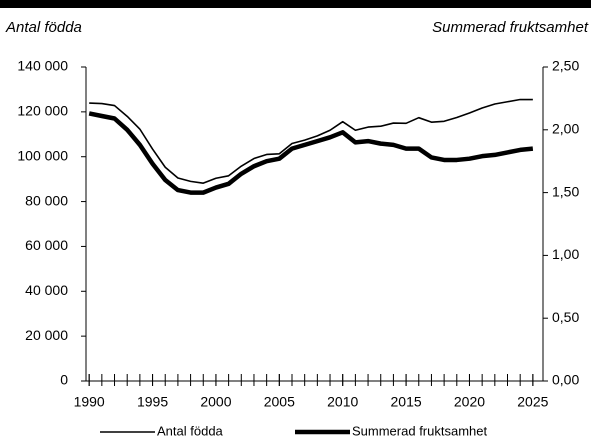 Image resolution: width=591 pixels, height=441 pixels. I want to click on header-bar, so click(295, 4).